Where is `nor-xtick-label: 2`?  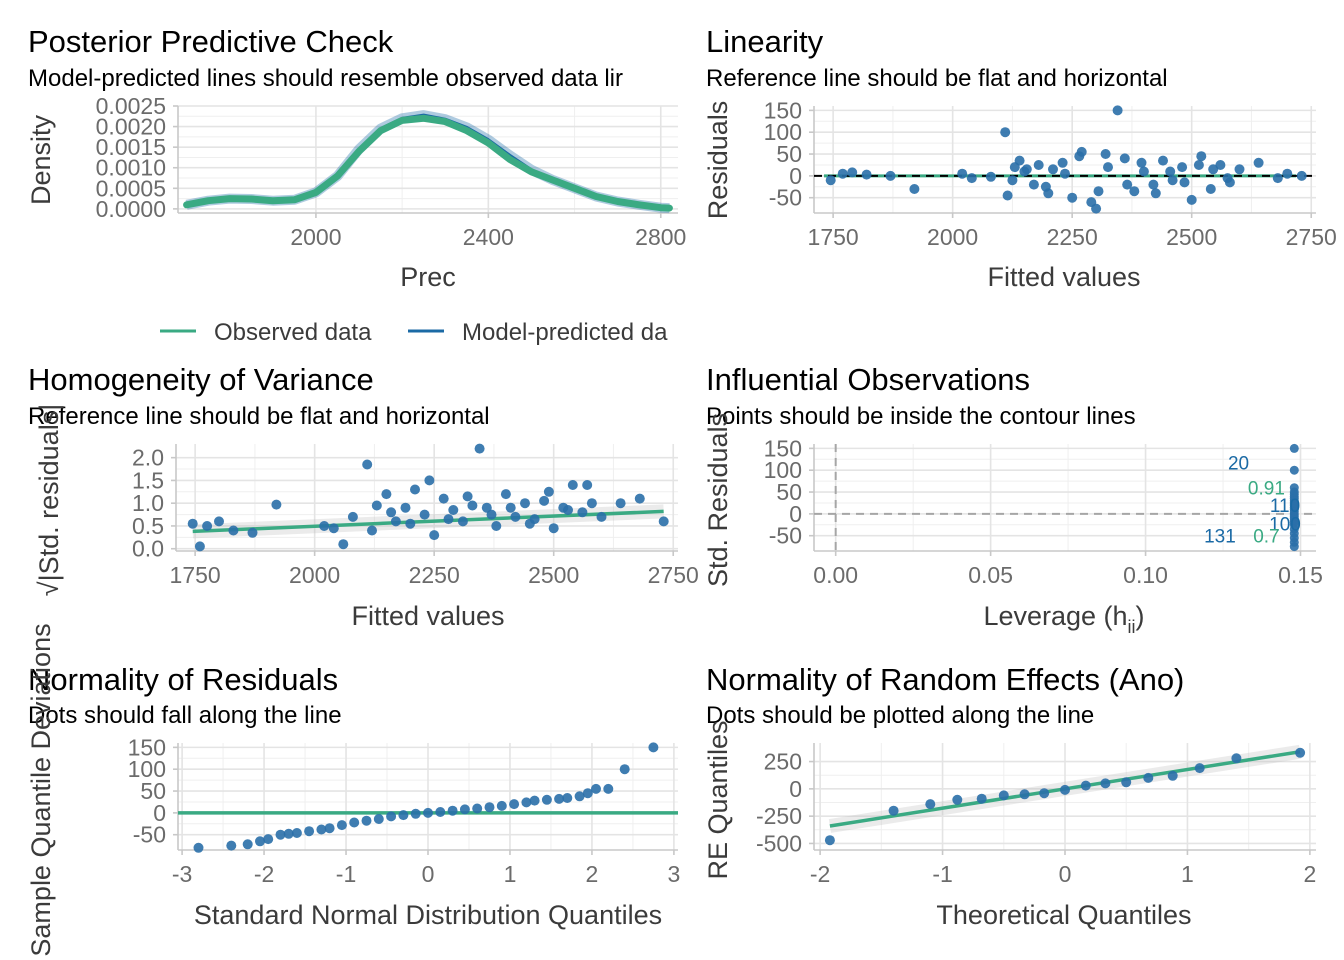 nor-xtick-label: 2 is located at coordinates (592, 874).